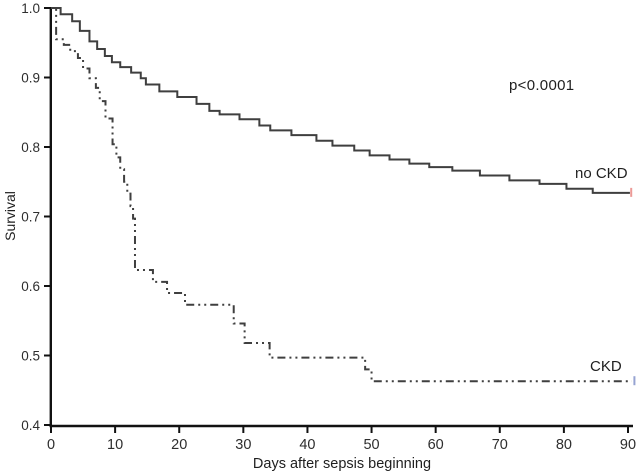 Image resolution: width=640 pixels, height=476 pixels. What do you see at coordinates (601, 173) in the screenshot?
I see `curve-label-no-ckd: no CKD` at bounding box center [601, 173].